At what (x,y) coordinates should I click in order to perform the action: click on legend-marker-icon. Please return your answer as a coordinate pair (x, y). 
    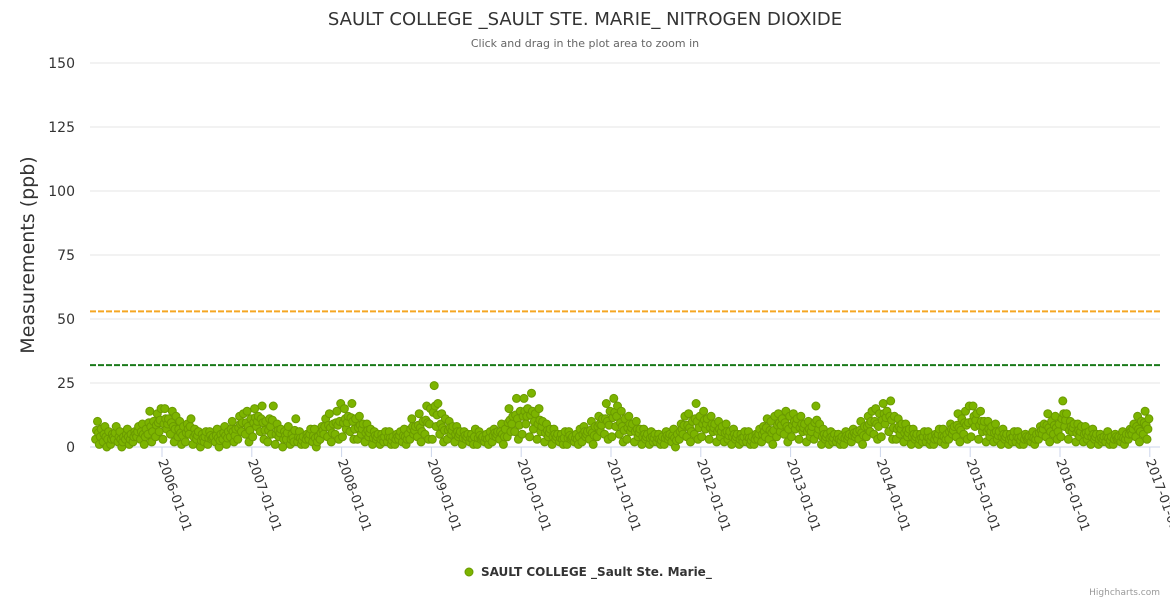
    Looking at the image, I should click on (469, 572).